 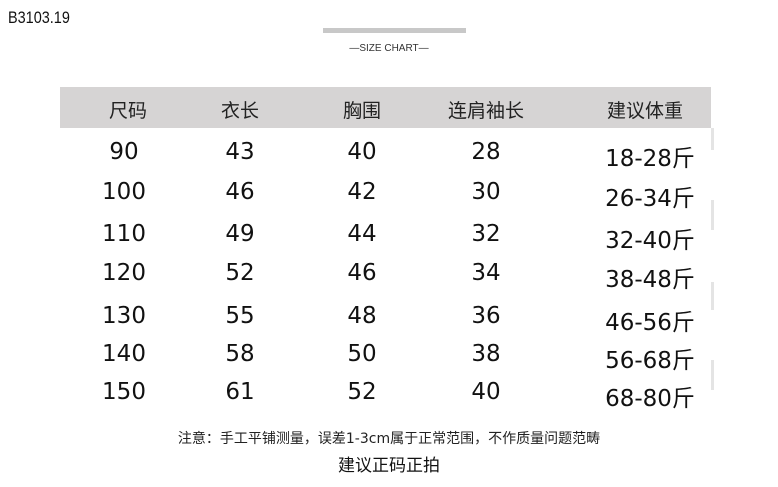 I want to click on table-cell: 44, so click(x=362, y=234).